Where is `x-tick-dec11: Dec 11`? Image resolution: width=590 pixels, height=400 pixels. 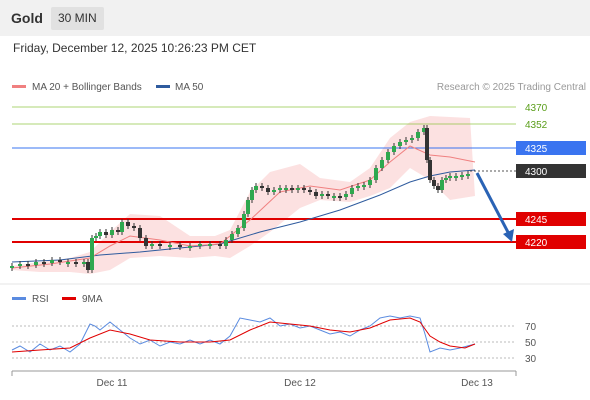
x-tick-dec11: Dec 11 is located at coordinates (112, 383).